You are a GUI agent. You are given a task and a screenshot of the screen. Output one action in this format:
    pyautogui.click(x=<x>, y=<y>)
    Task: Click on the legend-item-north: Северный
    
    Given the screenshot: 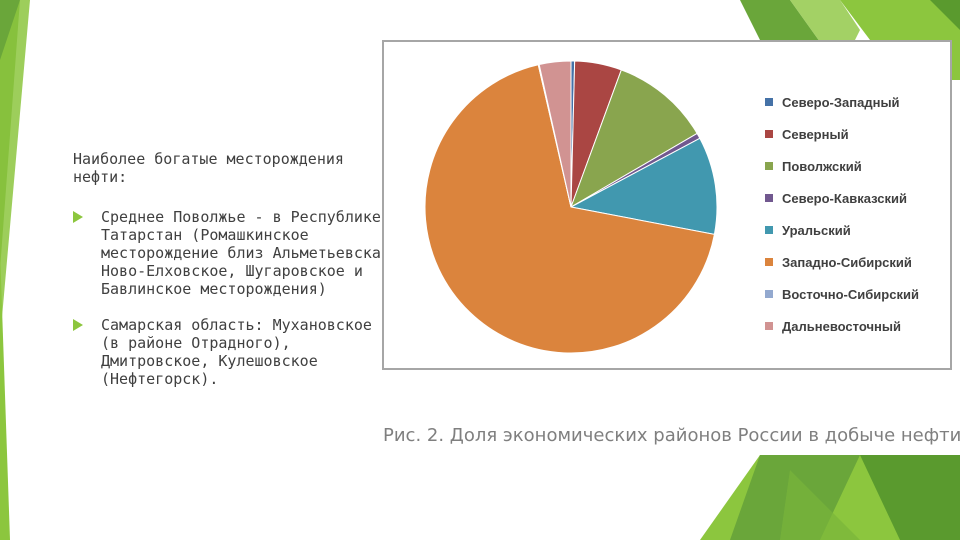 What is the action you would take?
    pyautogui.click(x=842, y=134)
    